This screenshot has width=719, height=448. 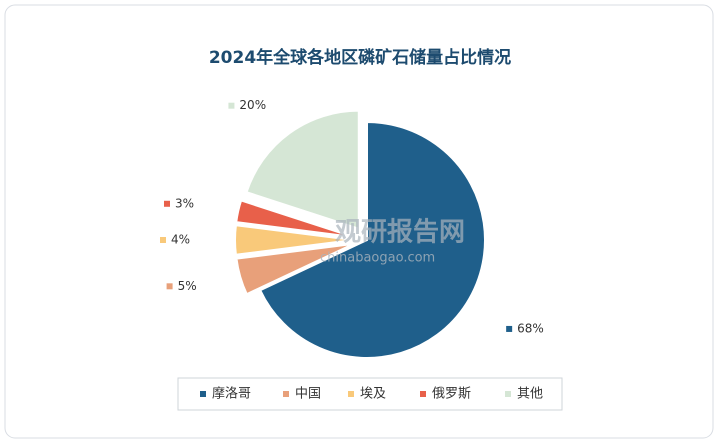 What do you see at coordinates (373, 394) in the screenshot?
I see `legend-label: 埃及` at bounding box center [373, 394].